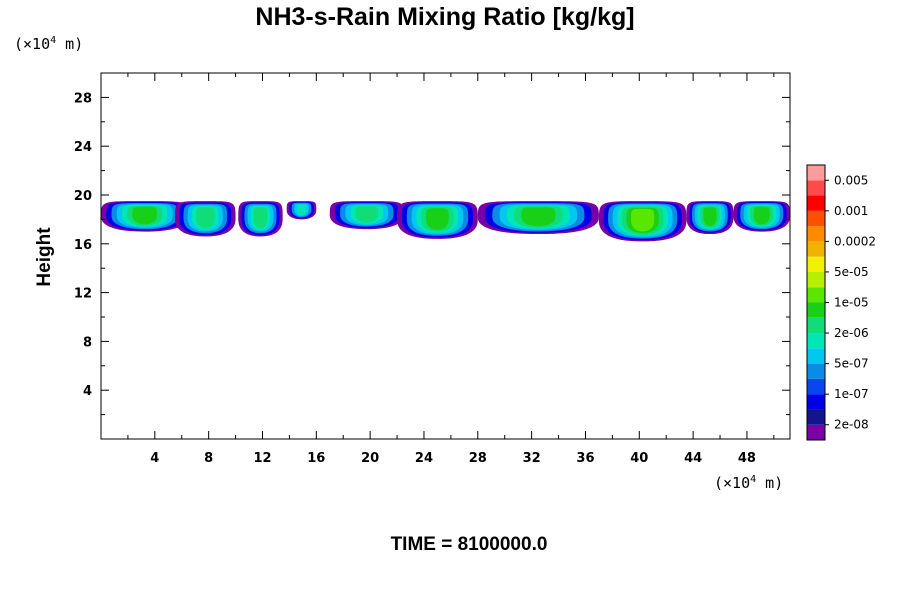 This screenshot has width=900, height=600. Describe the element at coordinates (851, 394) in the screenshot. I see `colorbar-label: 1e-07` at that location.